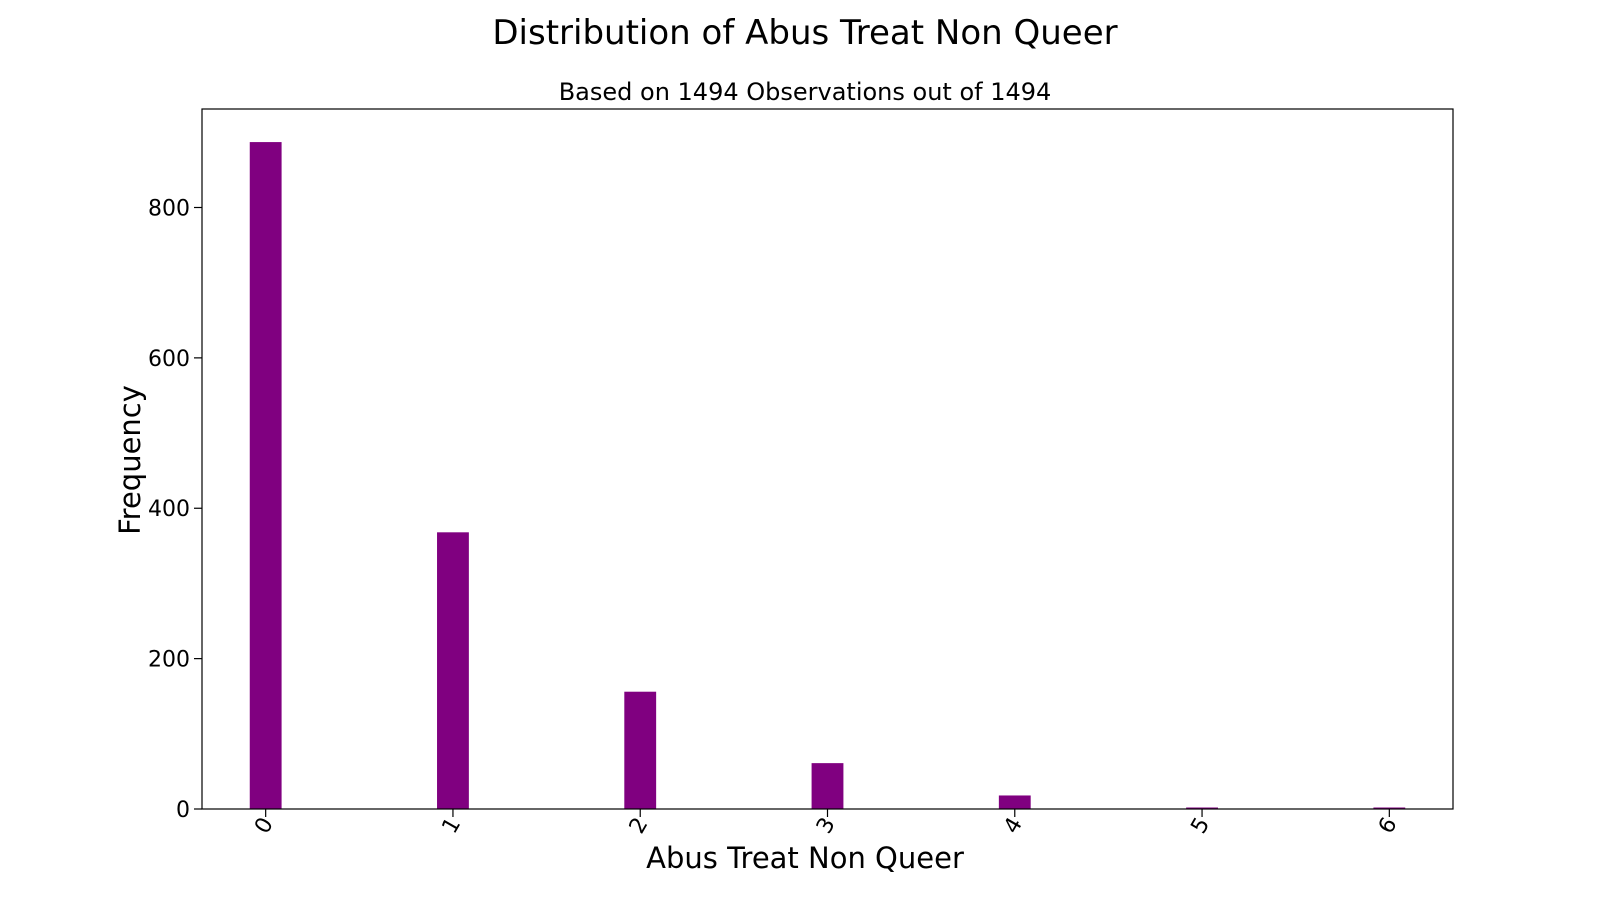 The width and height of the screenshot is (1600, 904). Describe the element at coordinates (169, 660) in the screenshot. I see `y-tick-label-200: 200` at that location.